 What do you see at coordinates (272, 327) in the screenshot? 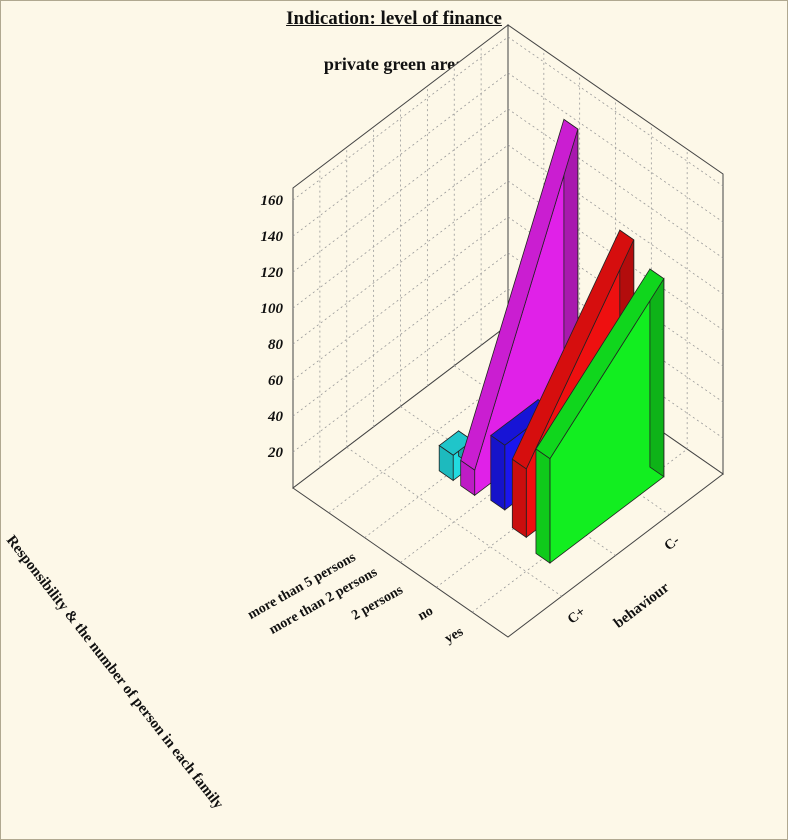
I see `chart-z-ticks: 20 40 60 80 100 120 140 160` at bounding box center [272, 327].